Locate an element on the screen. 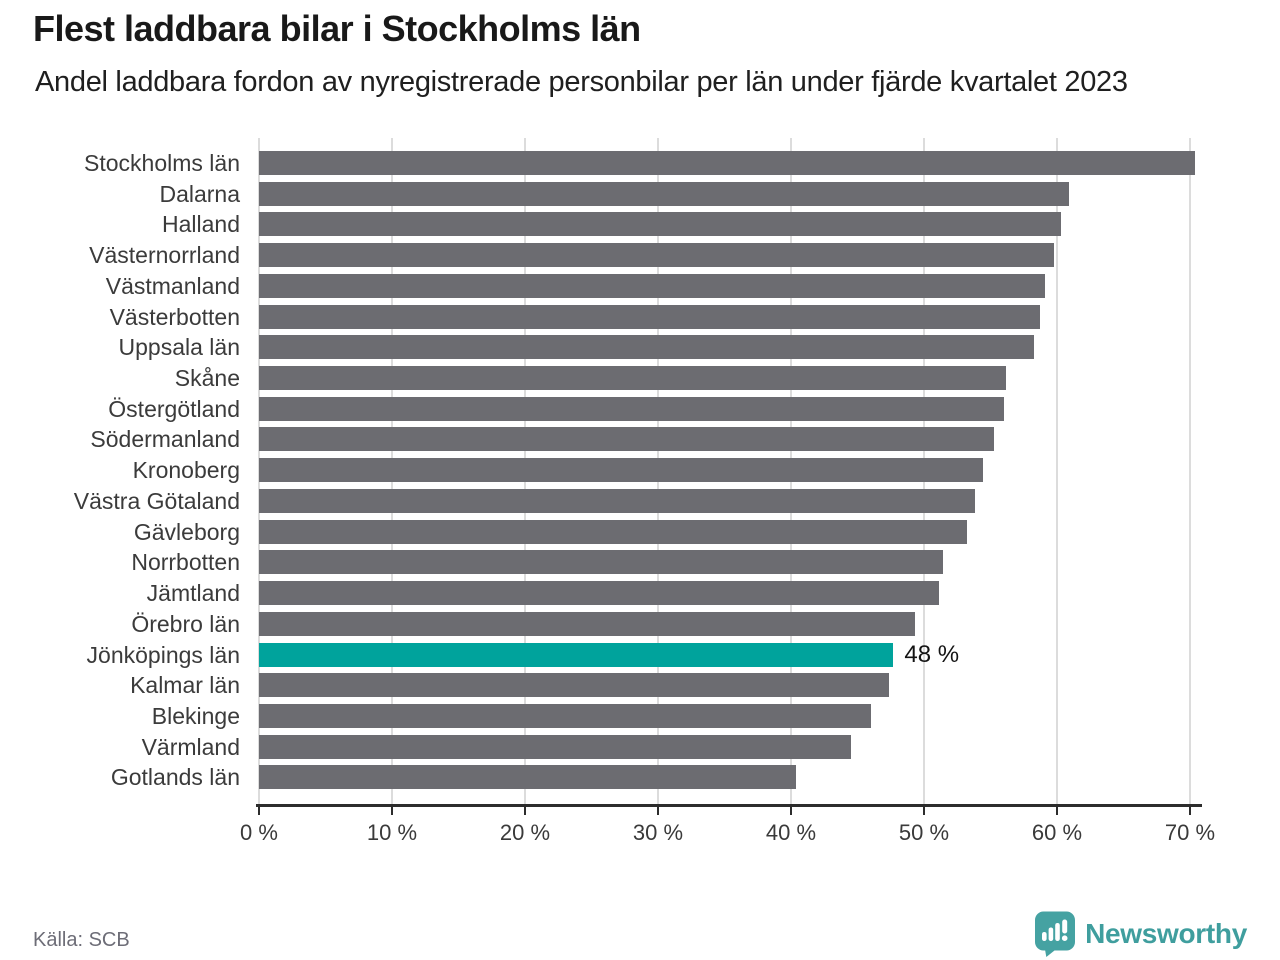  category-label-norrbotten: Norrbotten is located at coordinates (185, 562).